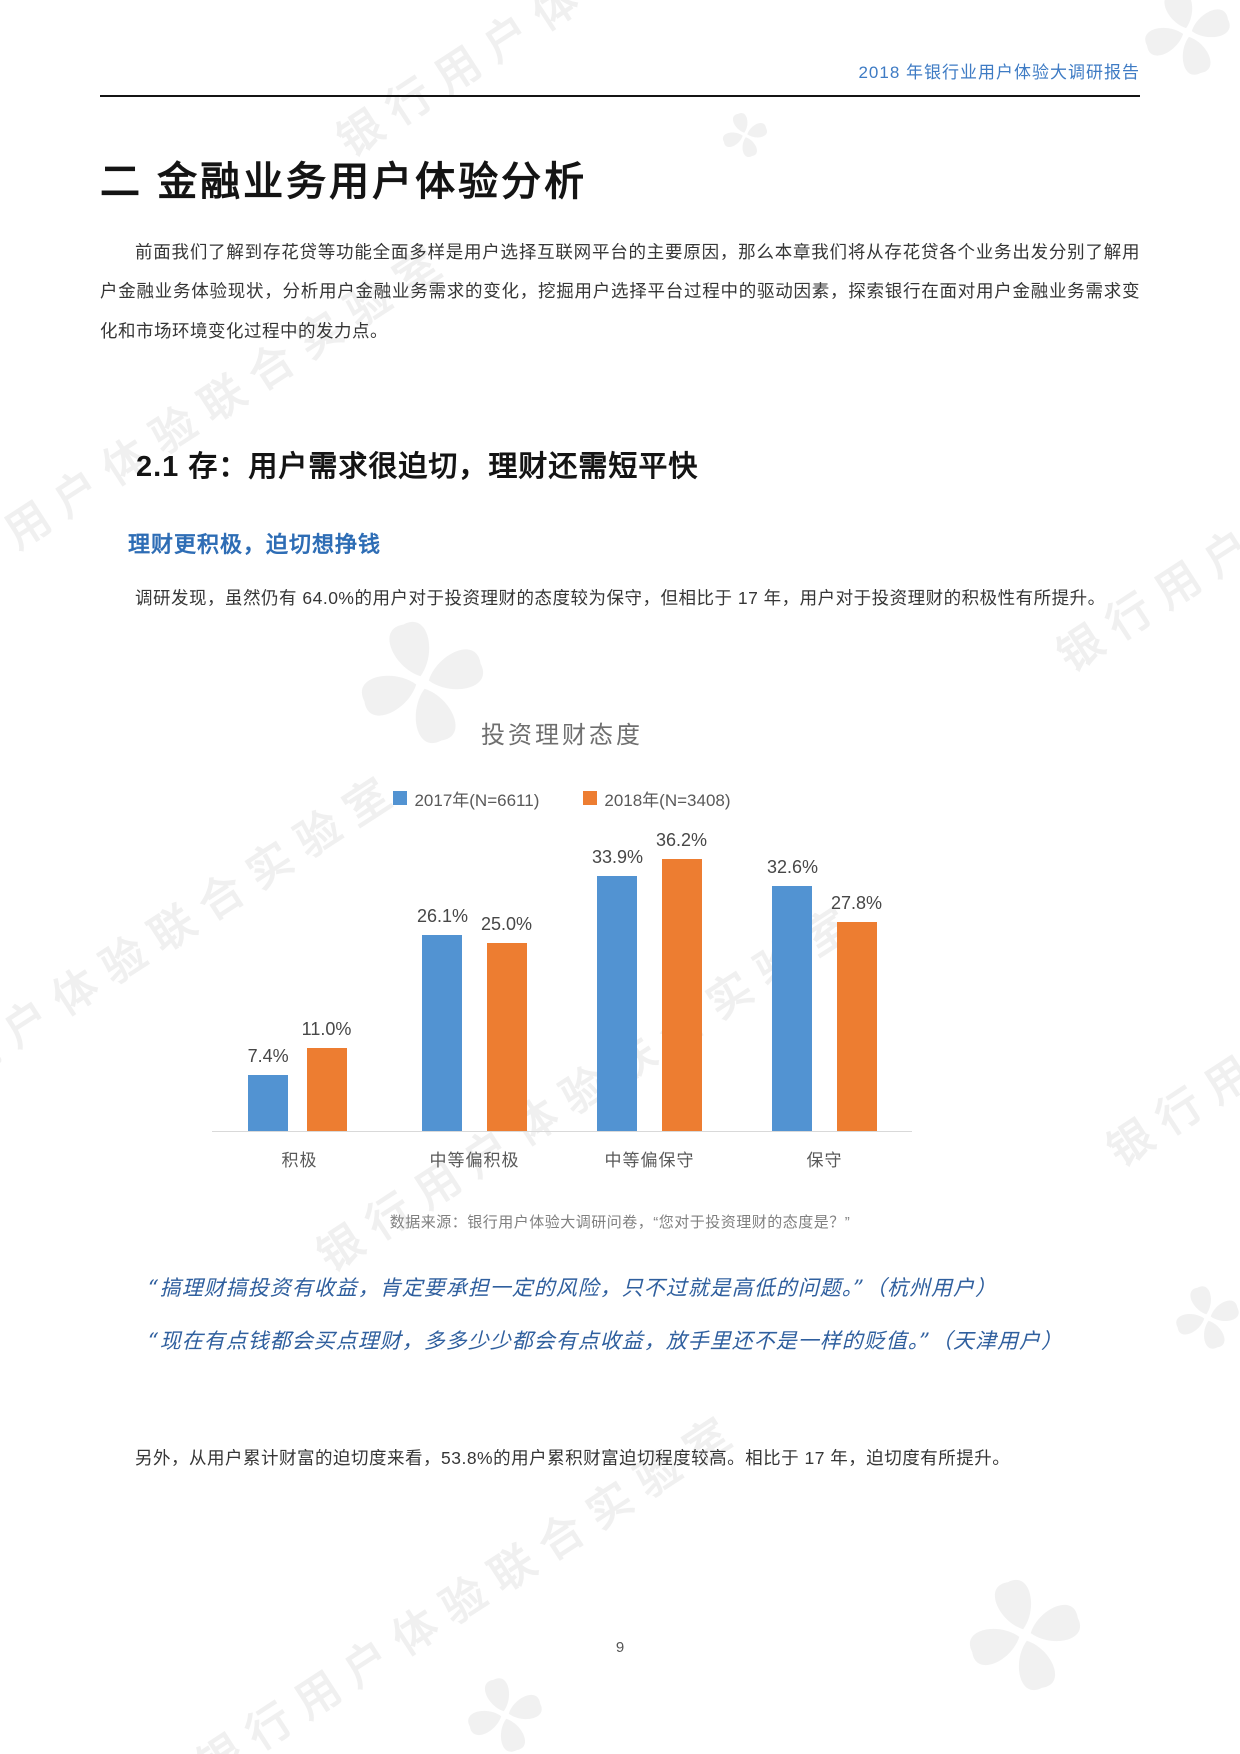 The width and height of the screenshot is (1240, 1754). I want to click on report-header-title: 2018 年银行业用户体验大调研报告, so click(999, 72).